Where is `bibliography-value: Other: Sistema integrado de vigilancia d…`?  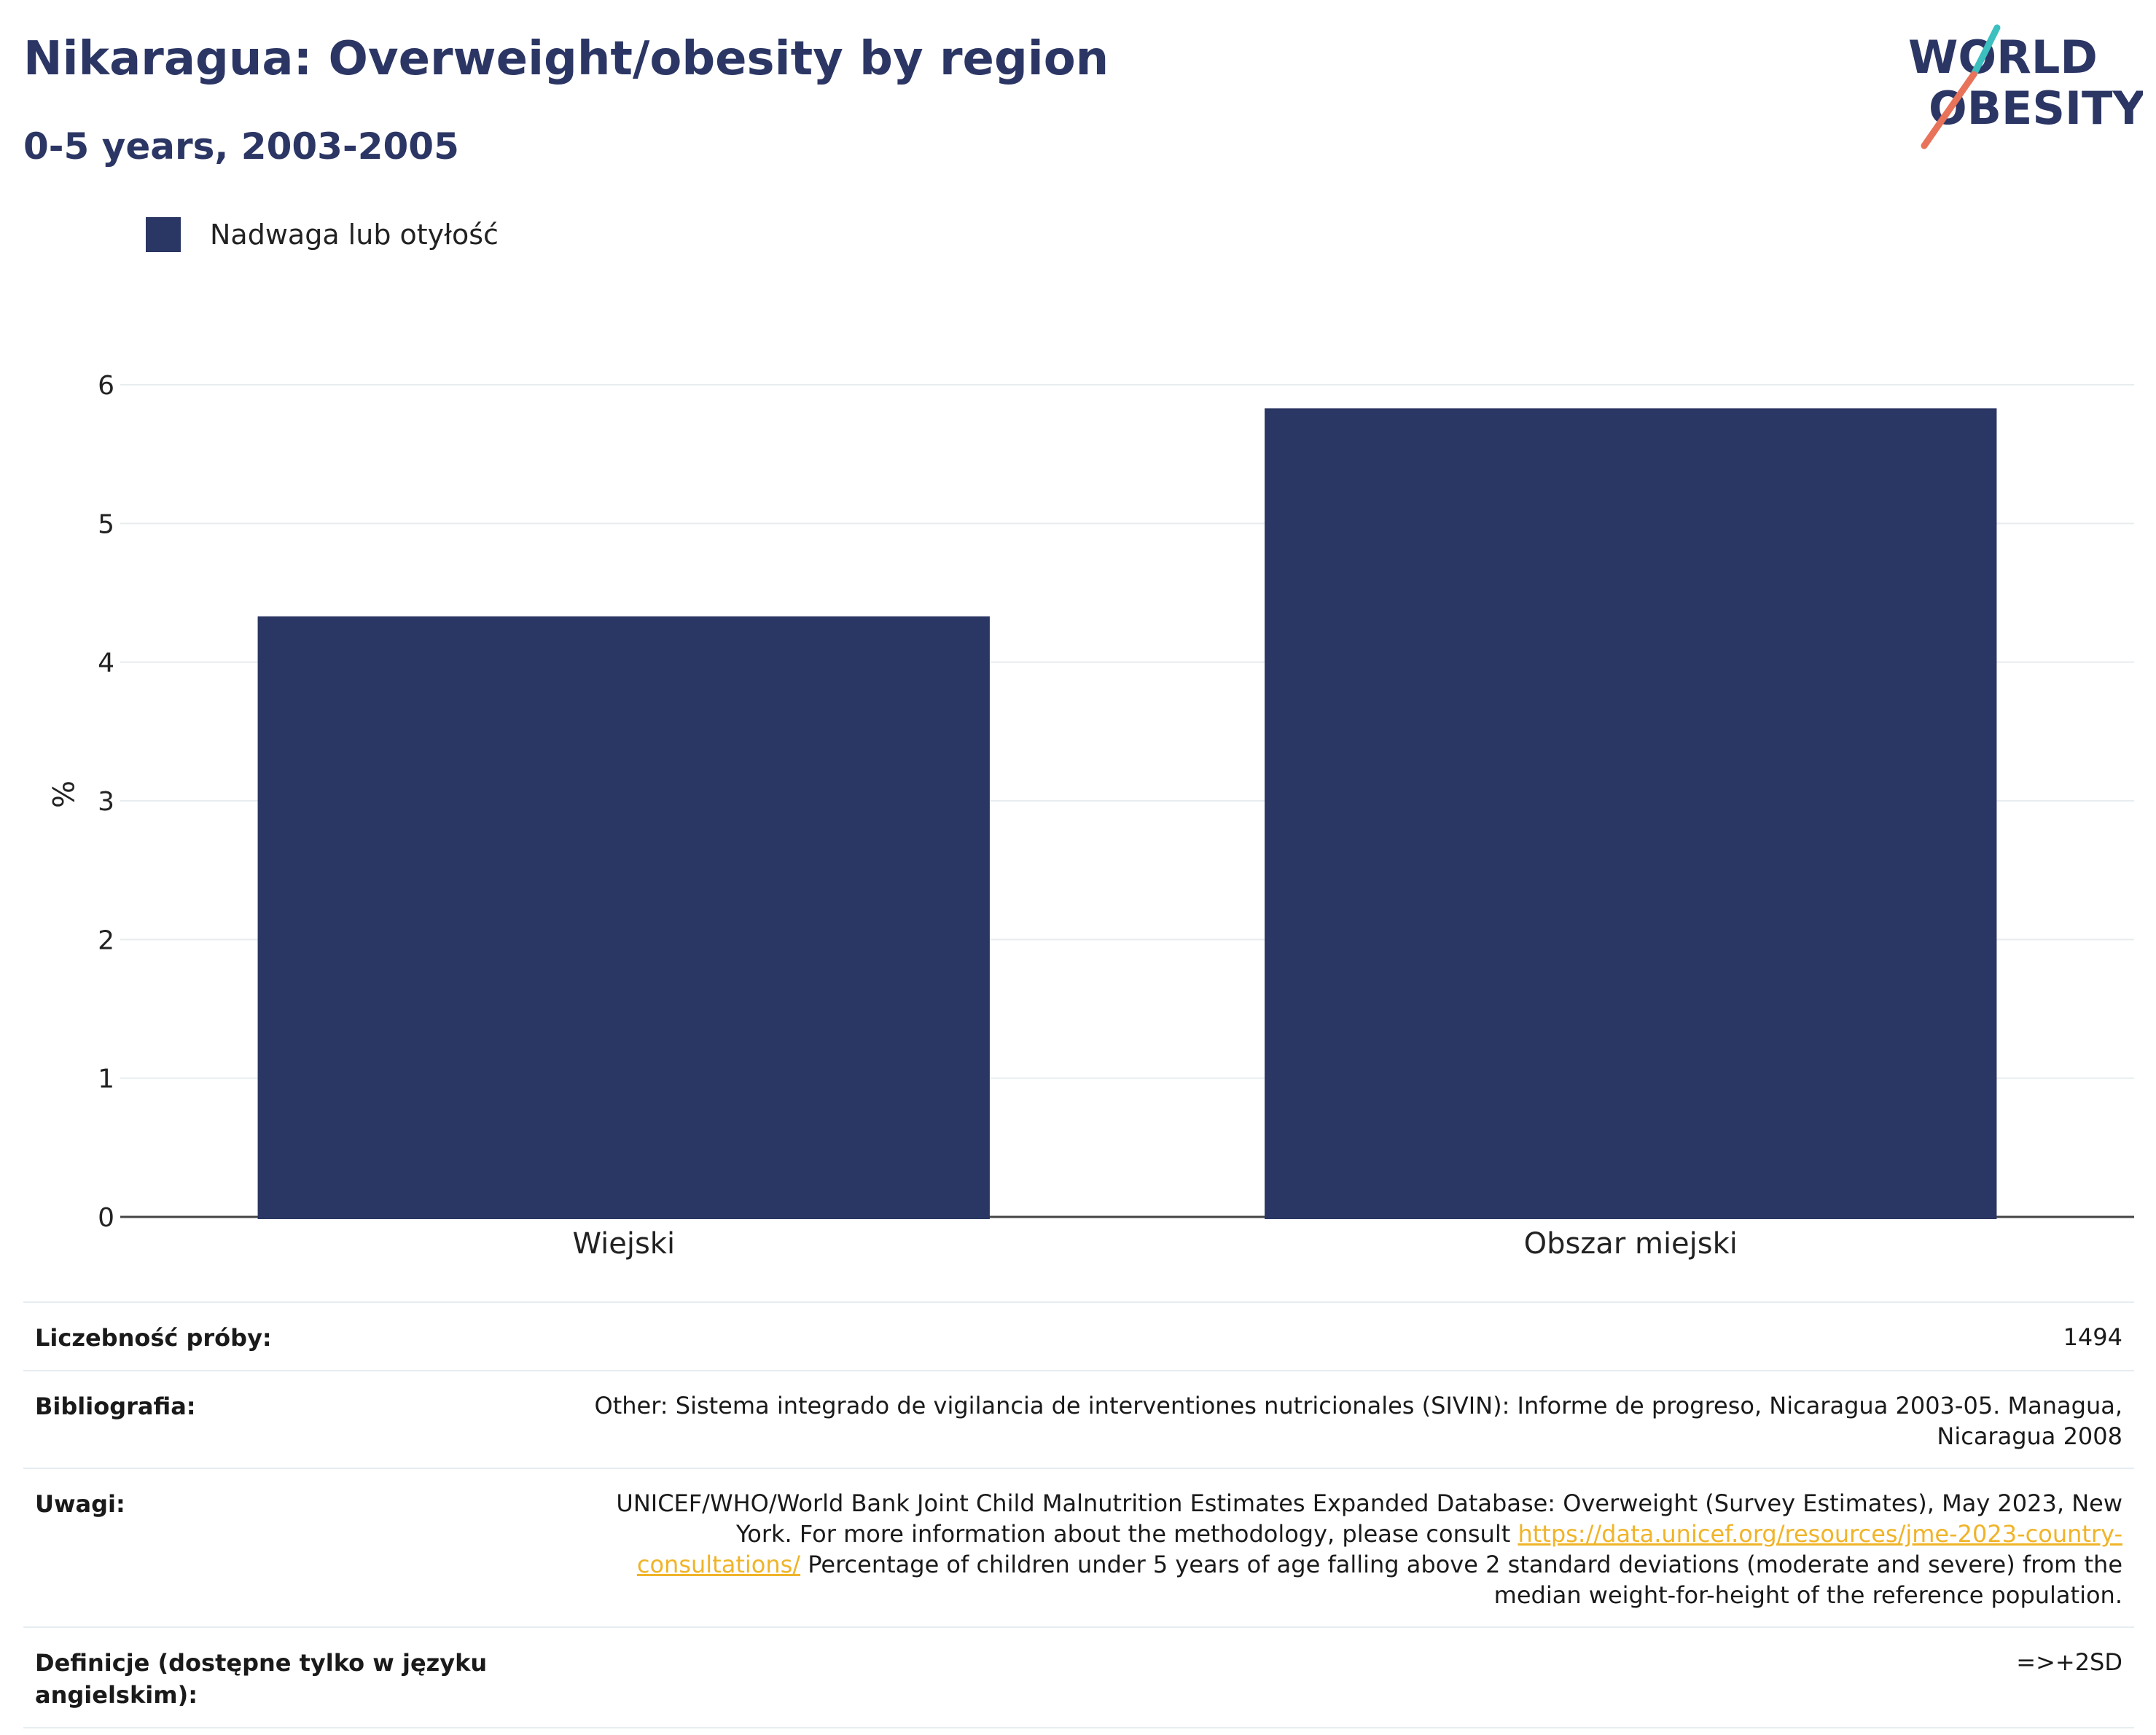 bibliography-value: Other: Sistema integrado de vigilancia d… is located at coordinates (1358, 1421).